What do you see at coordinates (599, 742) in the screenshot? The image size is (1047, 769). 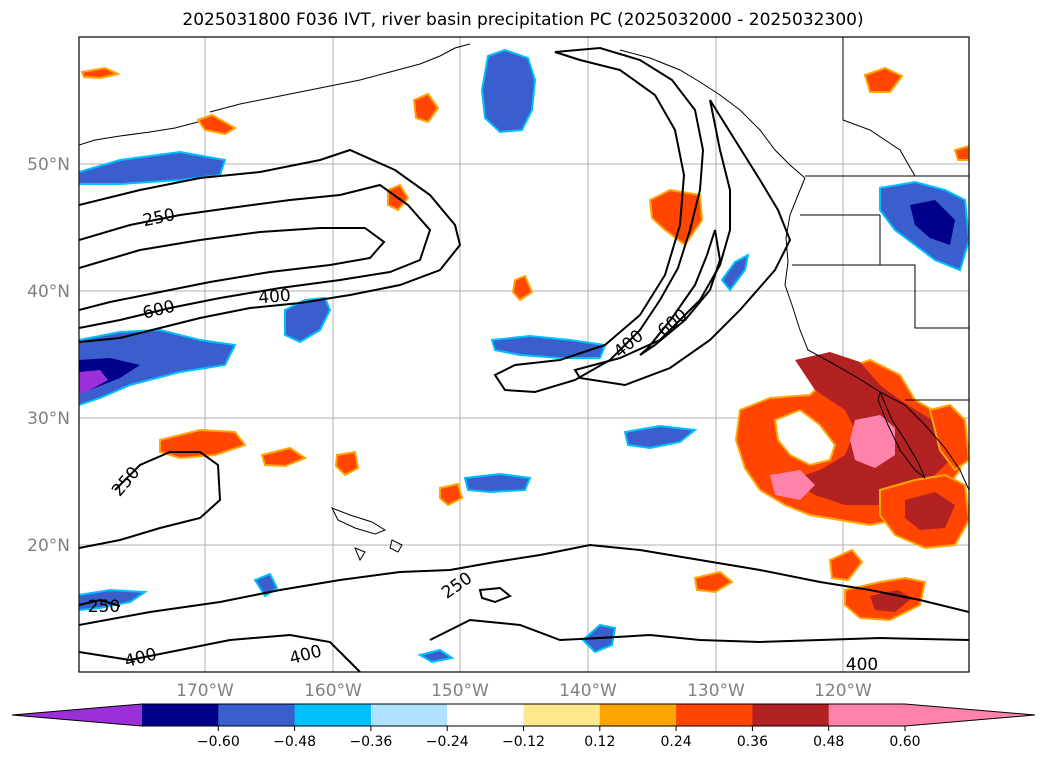 I see `colorbar-tick-label: 0.12` at bounding box center [599, 742].